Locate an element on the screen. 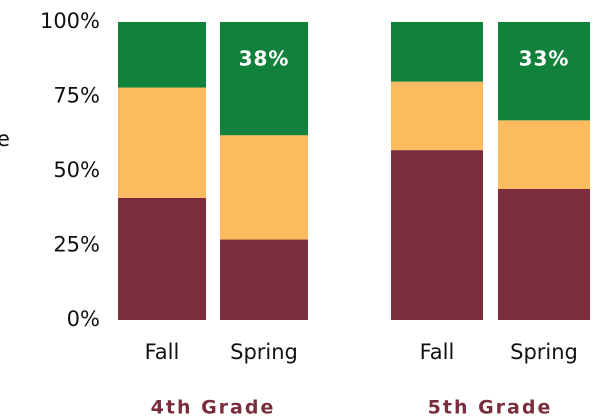 This screenshot has width=615, height=419. y-tick-label: 75% is located at coordinates (76, 96).